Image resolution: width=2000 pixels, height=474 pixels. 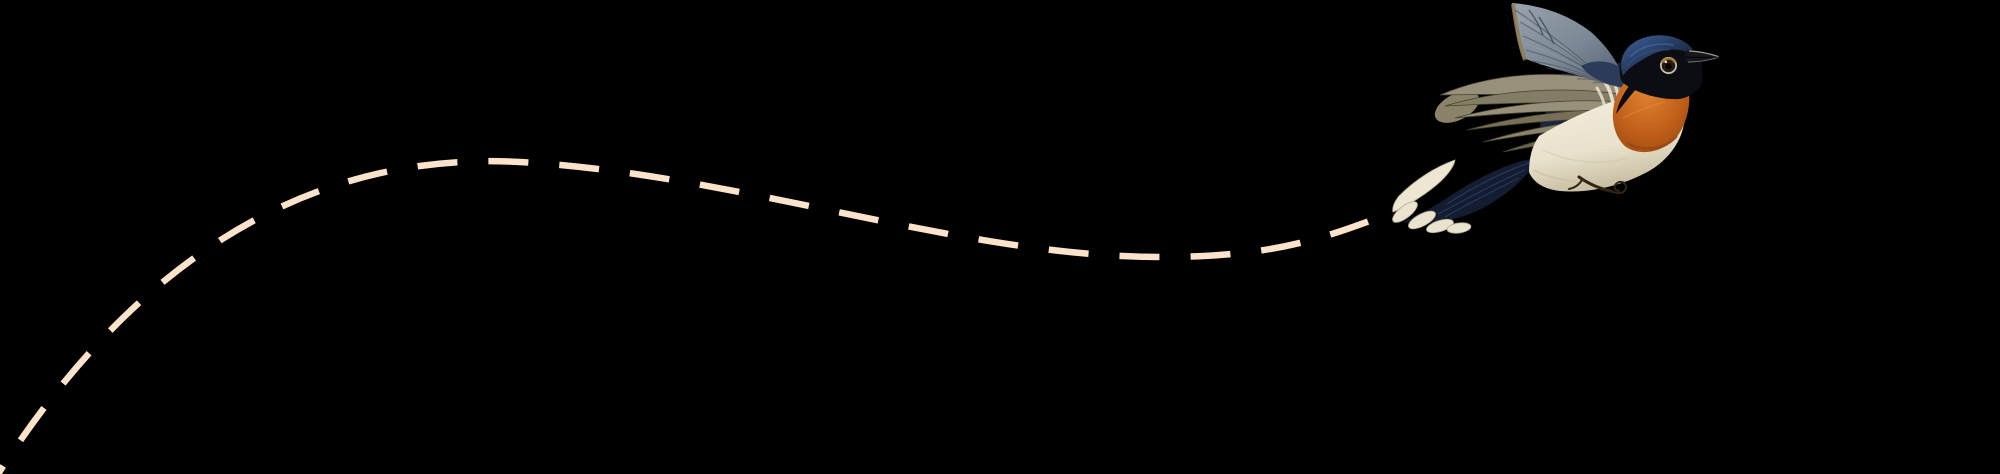 What do you see at coordinates (1569, 45) in the screenshot?
I see `bird-upper-wing` at bounding box center [1569, 45].